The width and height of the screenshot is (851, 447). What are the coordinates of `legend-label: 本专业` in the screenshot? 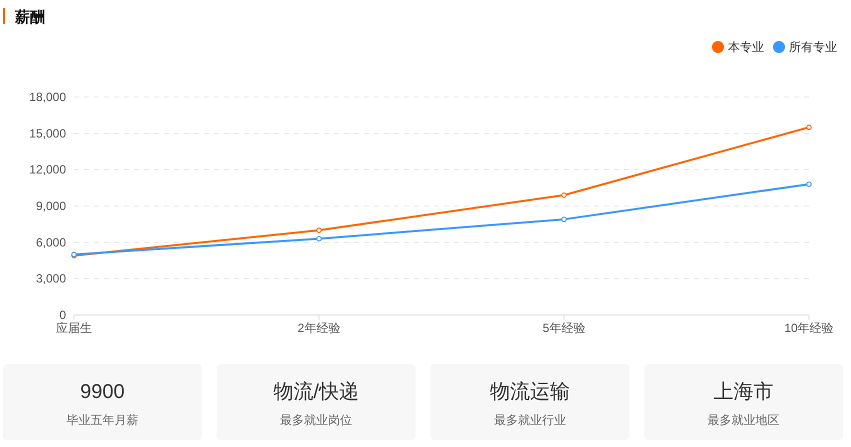 It's located at (746, 47).